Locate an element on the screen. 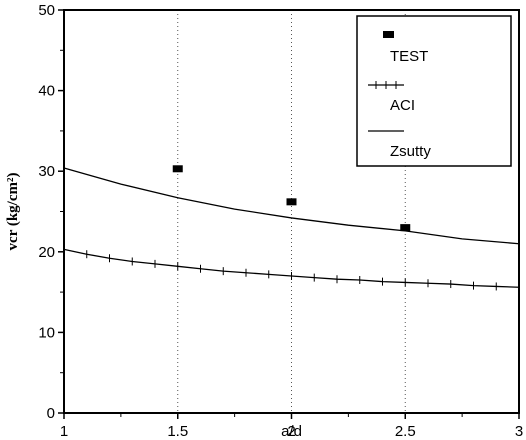 This screenshot has width=526, height=440. y-axis: 0 10 20 30 40 50 is located at coordinates (51, 212).